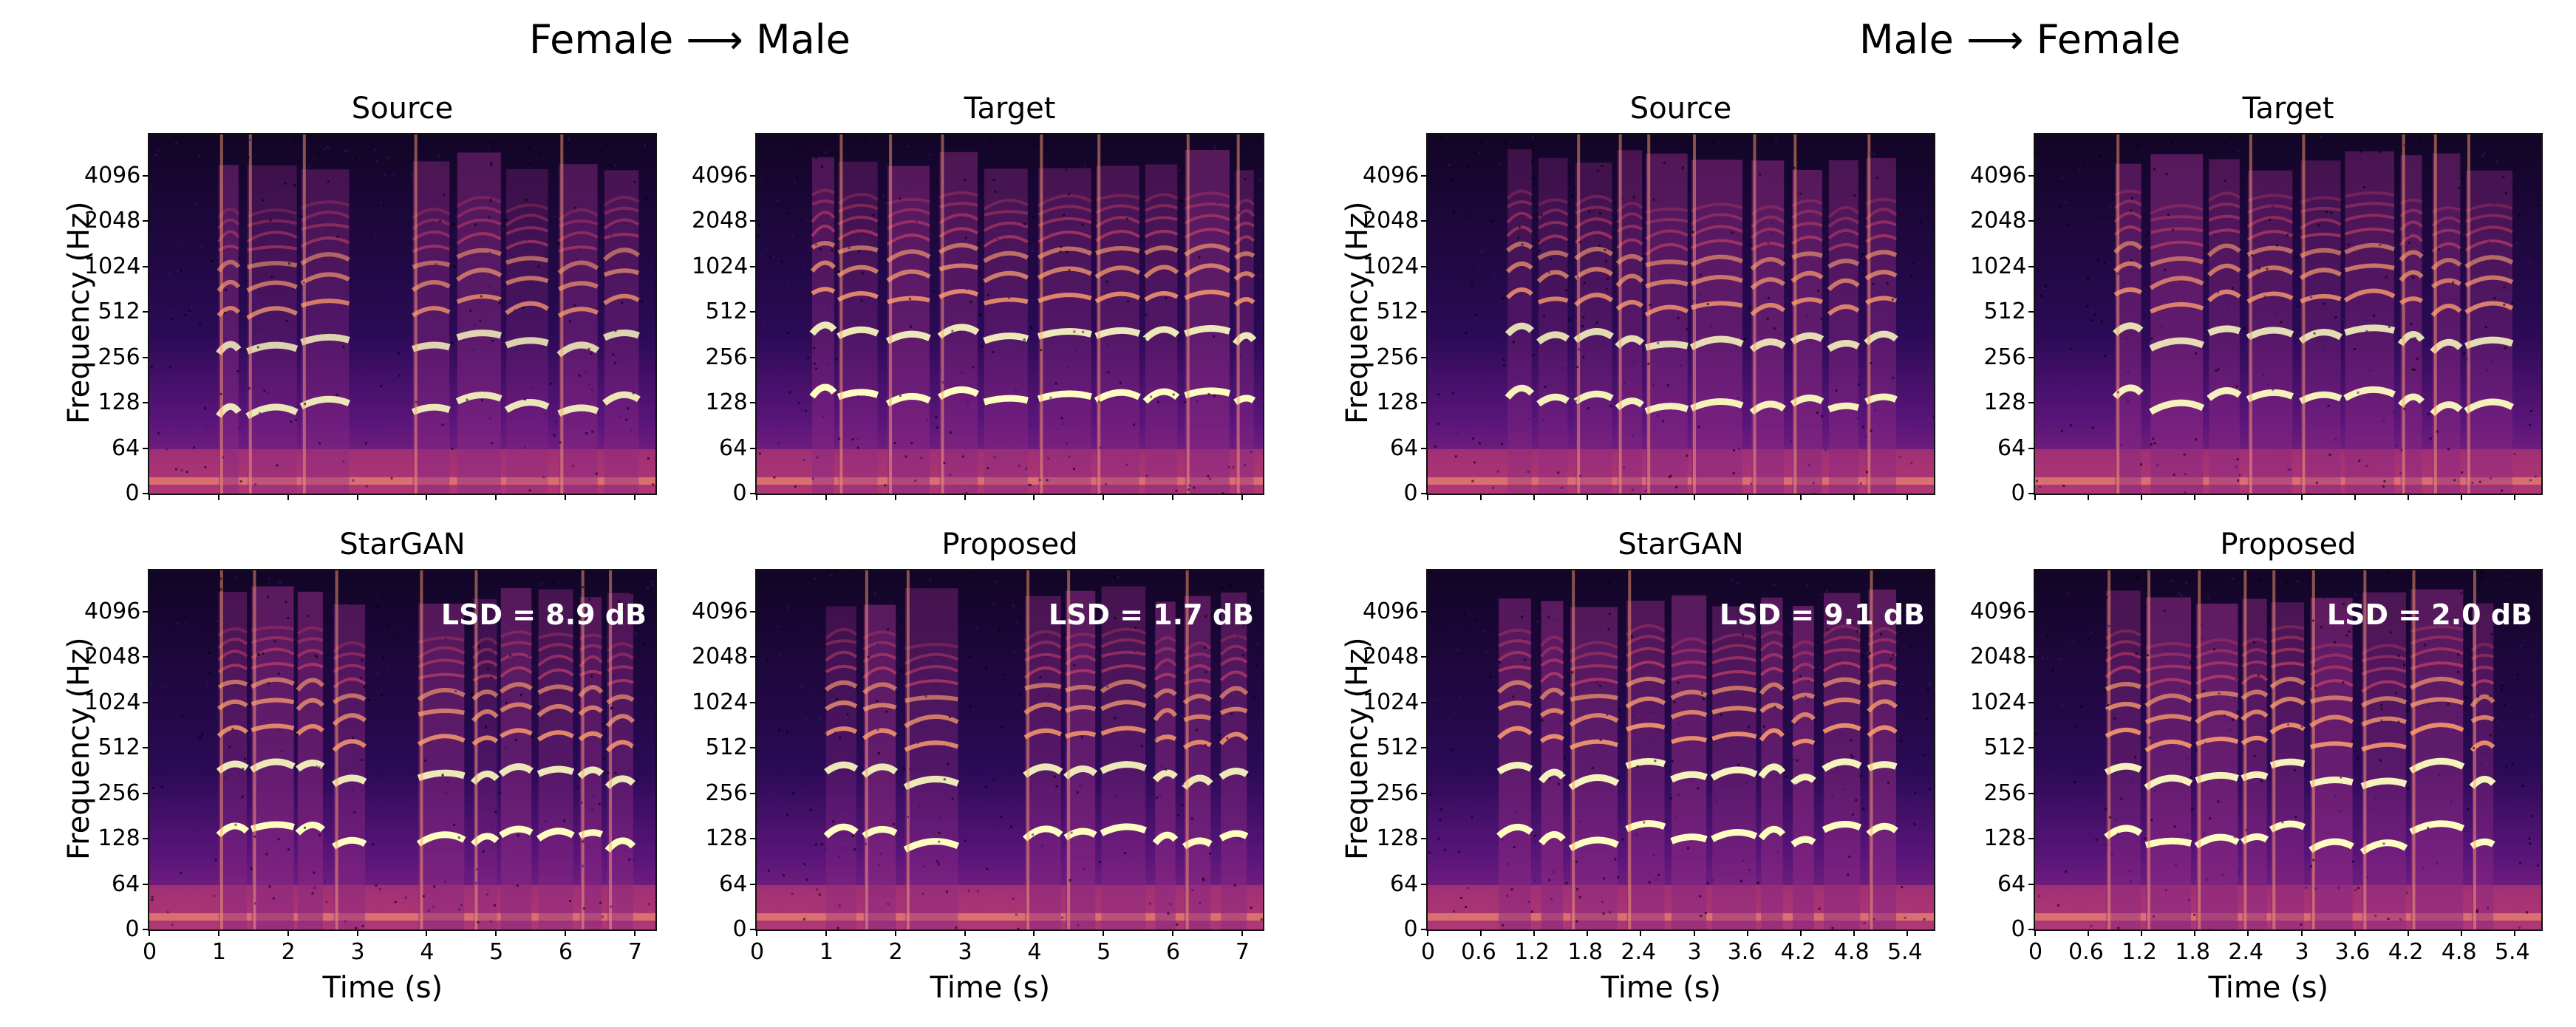  I want to click on x-tick-label: 5, so click(496, 952).